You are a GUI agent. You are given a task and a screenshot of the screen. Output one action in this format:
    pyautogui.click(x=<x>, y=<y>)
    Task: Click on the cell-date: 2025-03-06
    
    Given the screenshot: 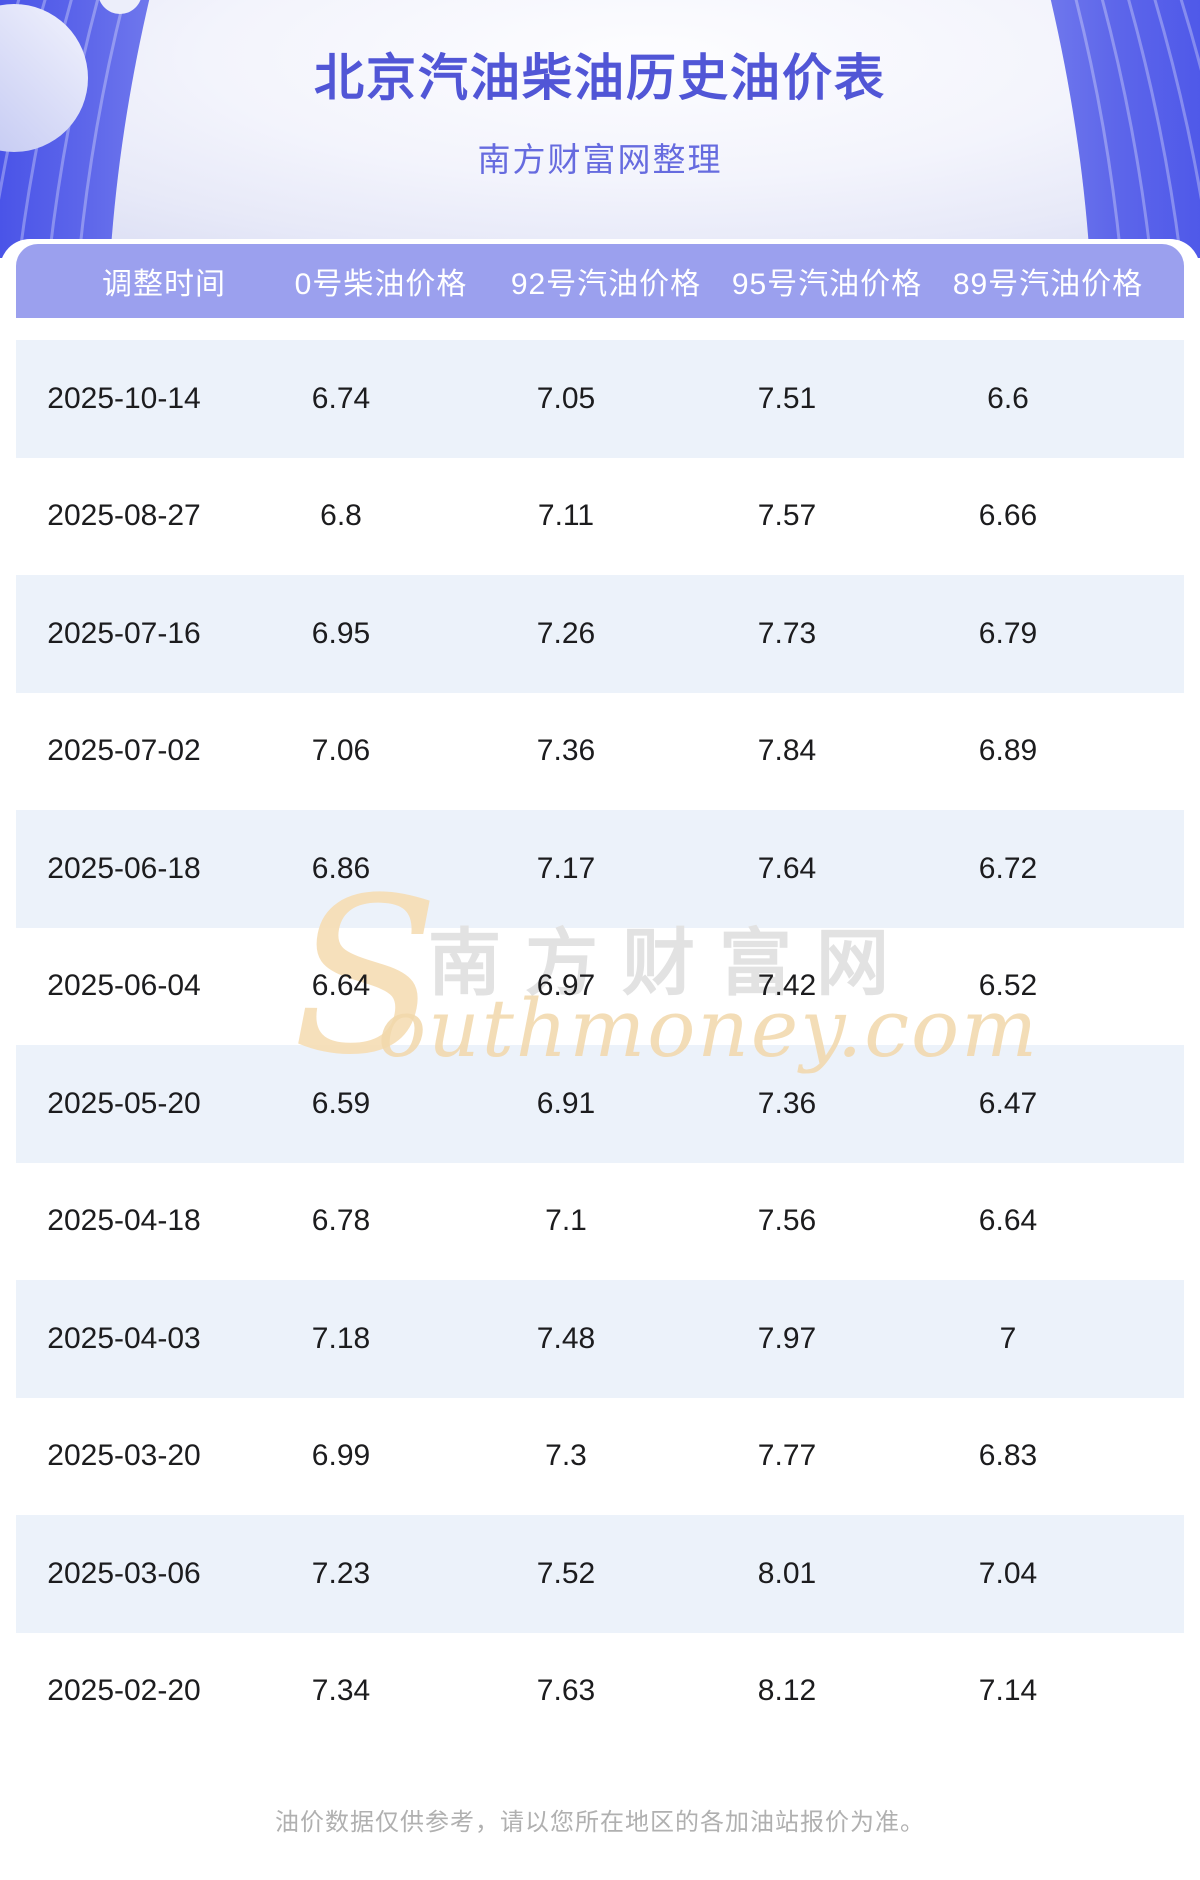 What is the action you would take?
    pyautogui.click(x=124, y=1573)
    